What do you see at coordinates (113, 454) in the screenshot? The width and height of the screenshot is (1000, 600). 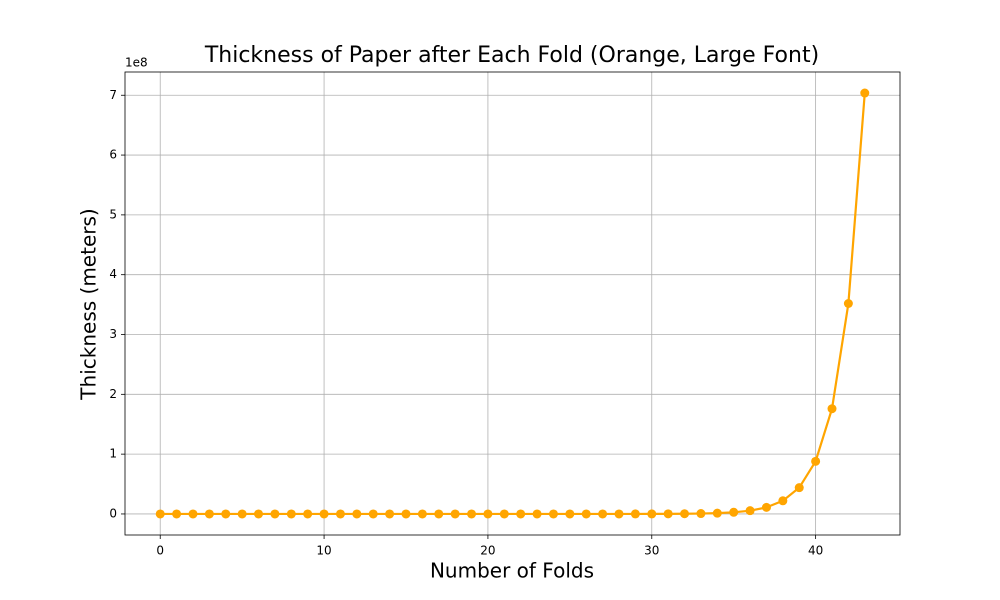 I see `y-tick-label: 1` at bounding box center [113, 454].